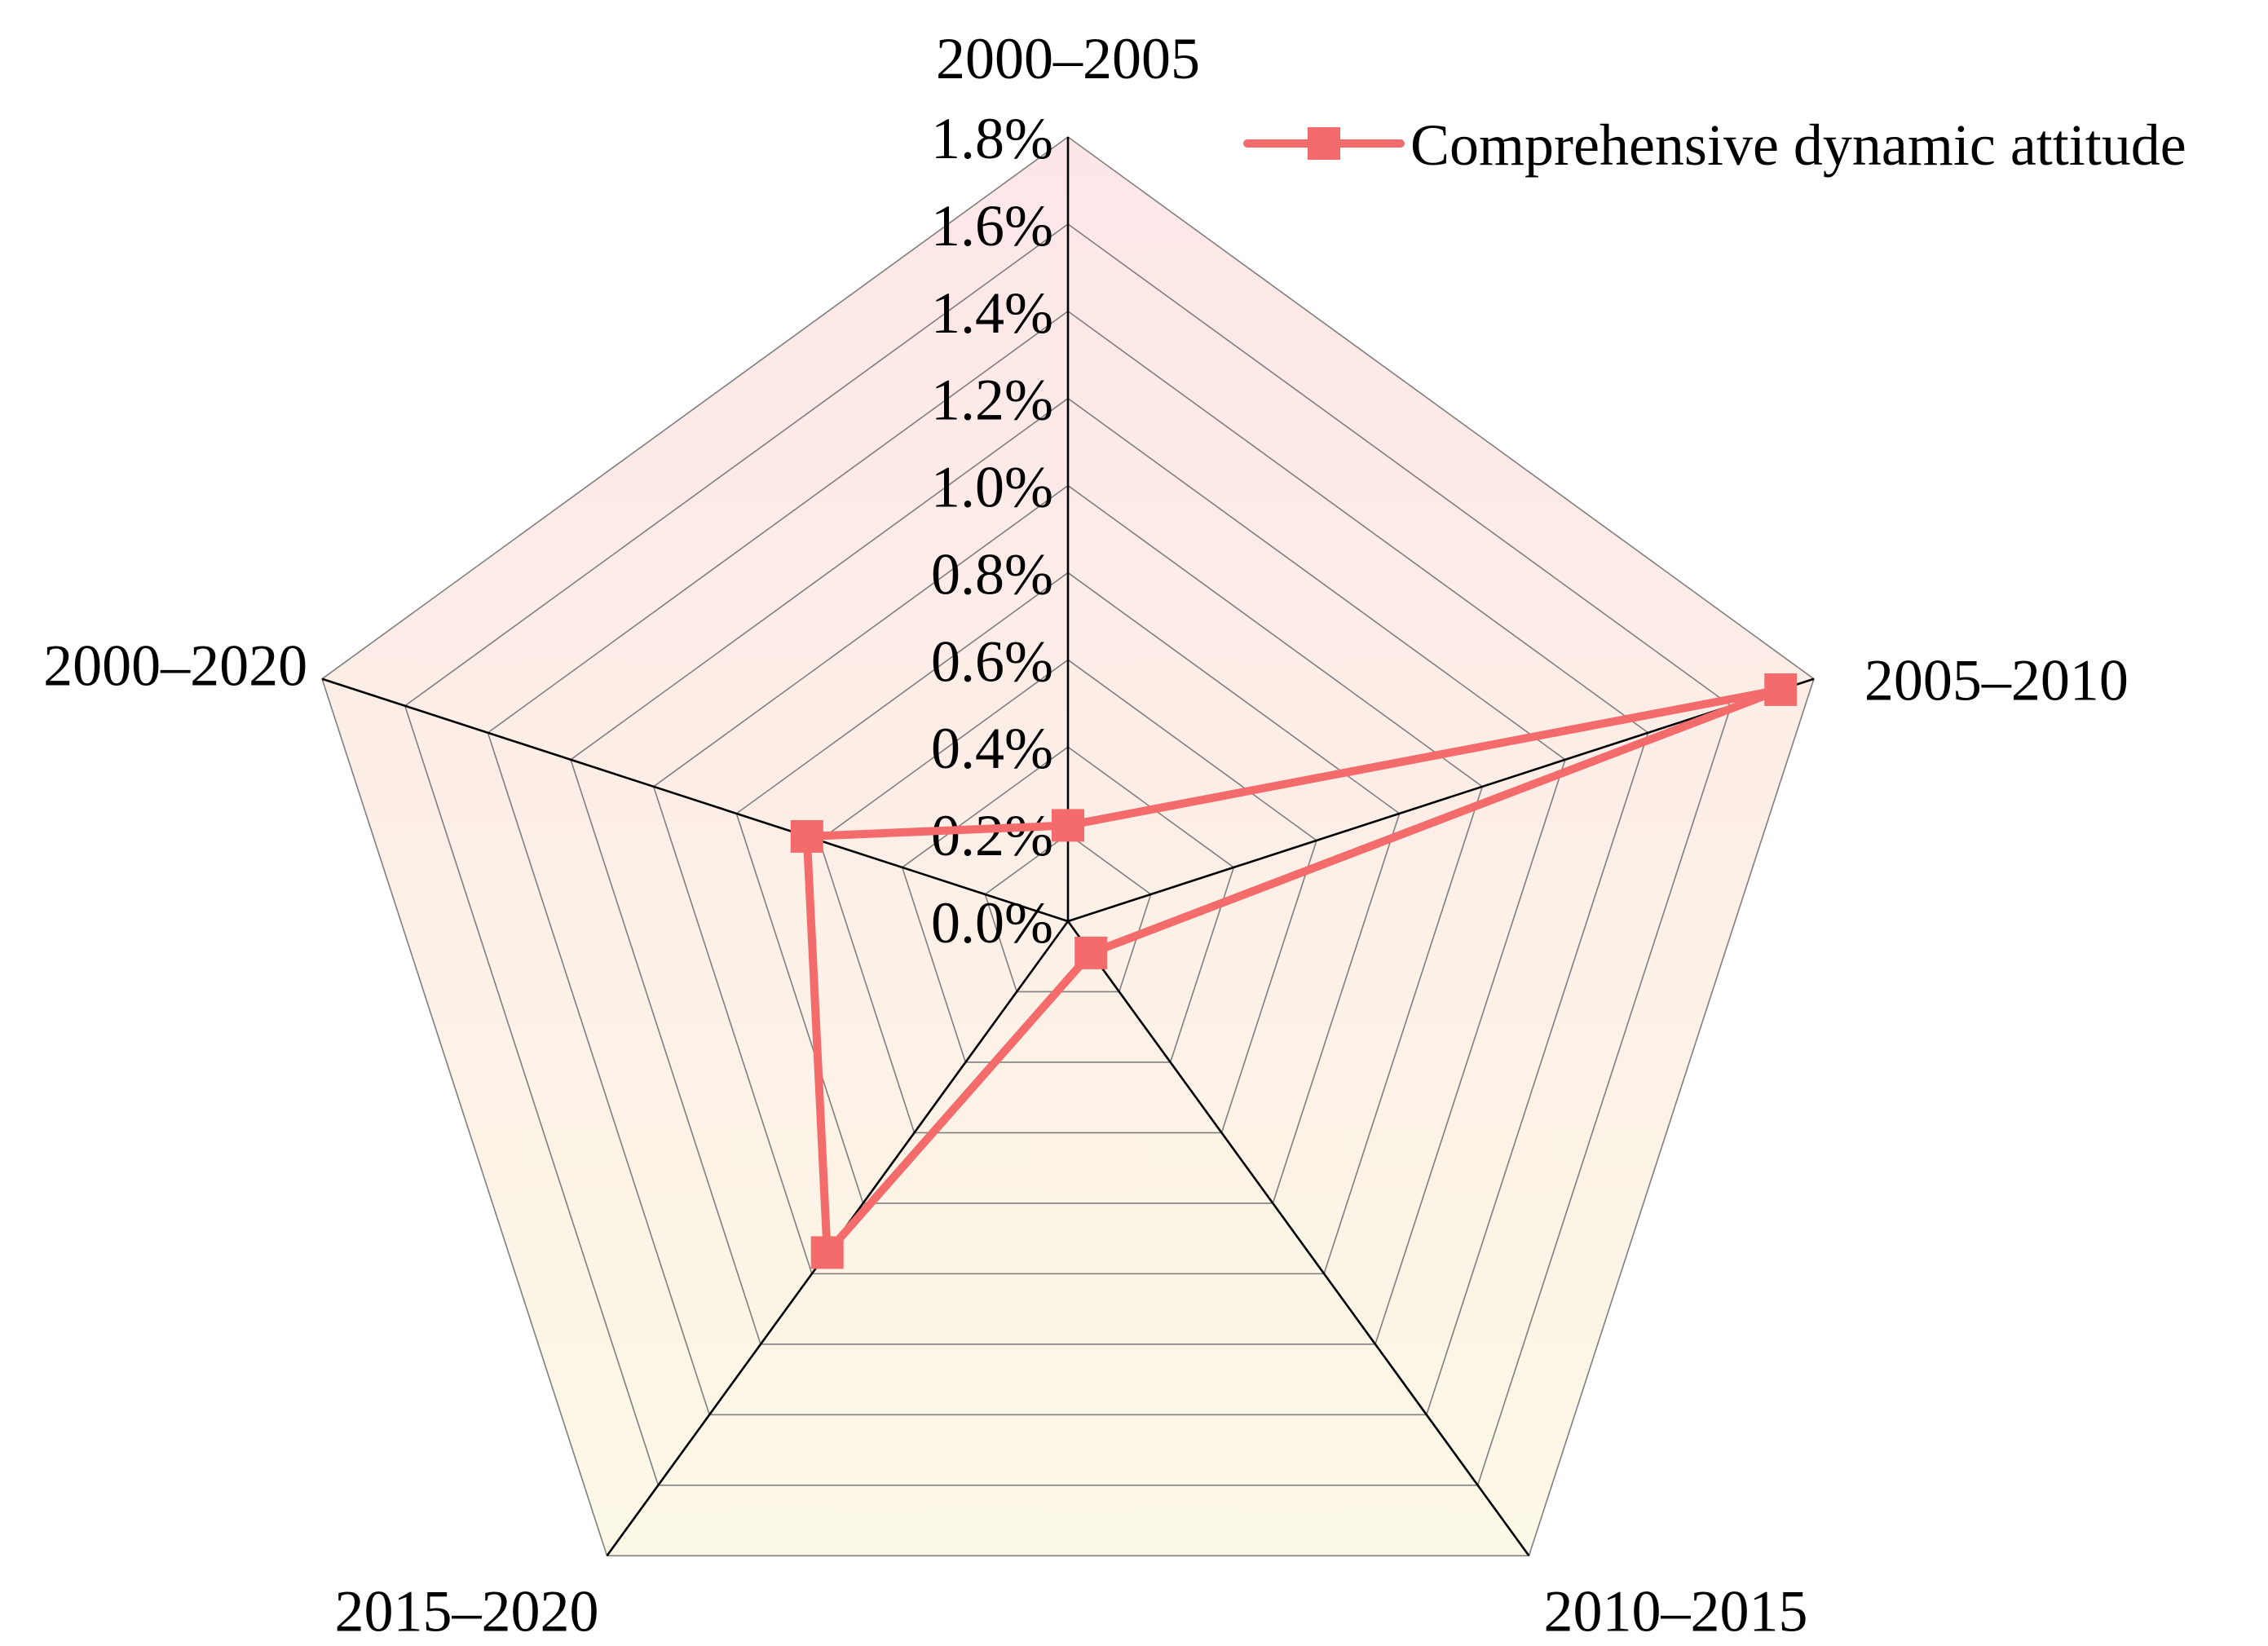 The image size is (2268, 1646). Describe the element at coordinates (1068, 58) in the screenshot. I see `axis-label: 2000–2005` at that location.